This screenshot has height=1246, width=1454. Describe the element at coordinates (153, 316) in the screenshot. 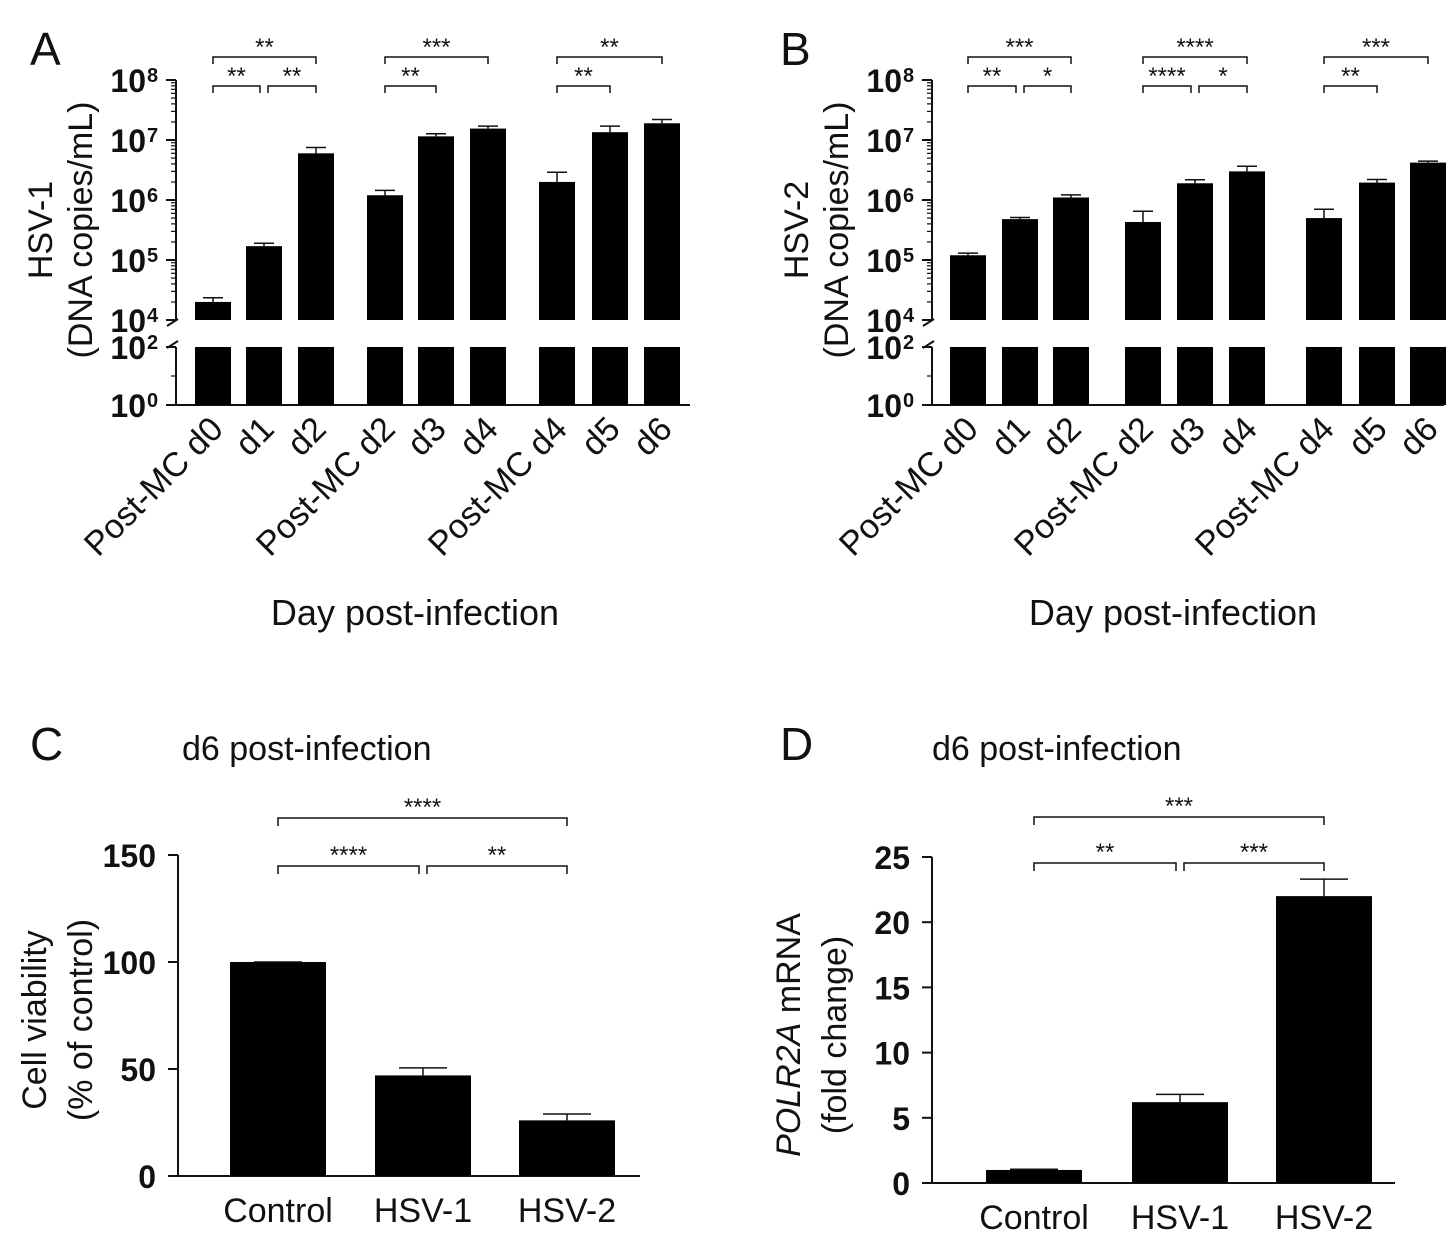

I see `y-tick-exponent: 4` at that location.